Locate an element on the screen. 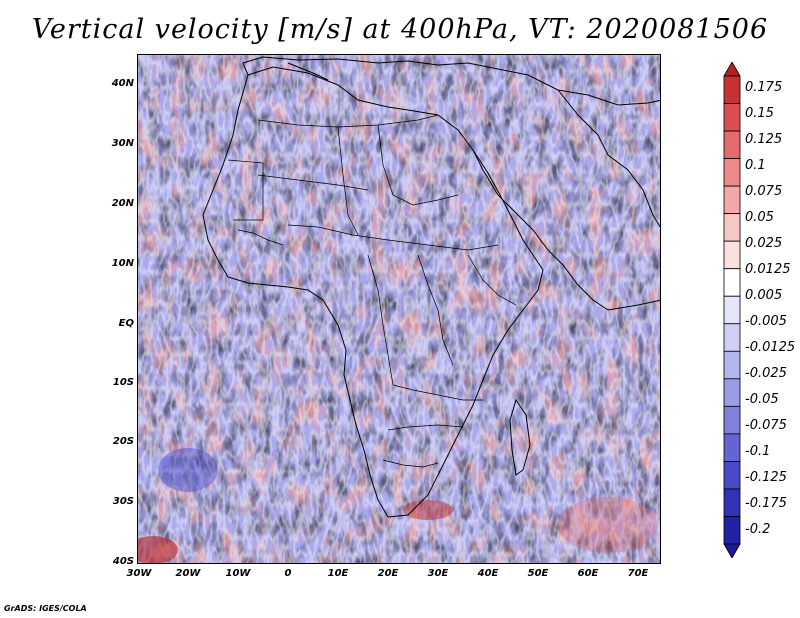  colorbar-label: 0.025 is located at coordinates (764, 243).